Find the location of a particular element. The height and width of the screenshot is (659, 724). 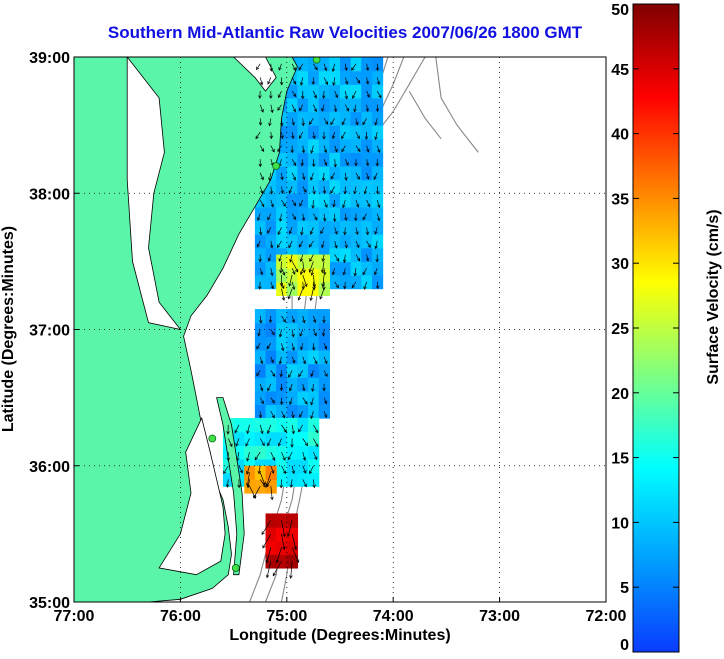

x-axis-ticks: 77:00 76:00 75:00 74:00 73:00 72:00 is located at coordinates (340, 611).